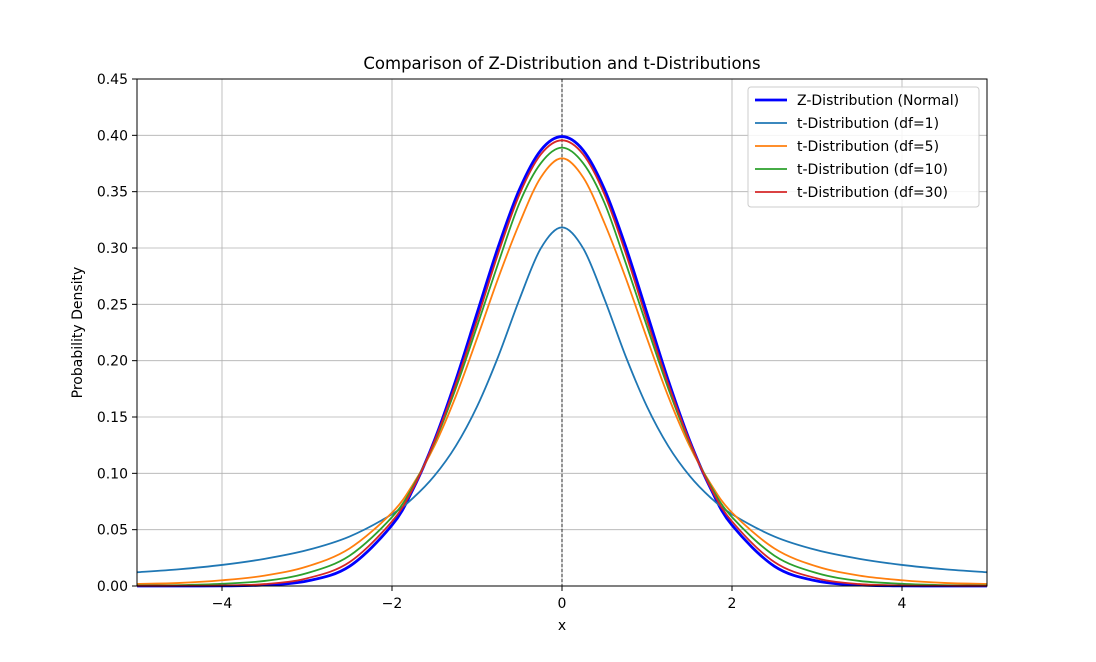 The image size is (1096, 662). I want to click on legend-label-1: t-Distribution (df=1), so click(868, 124).